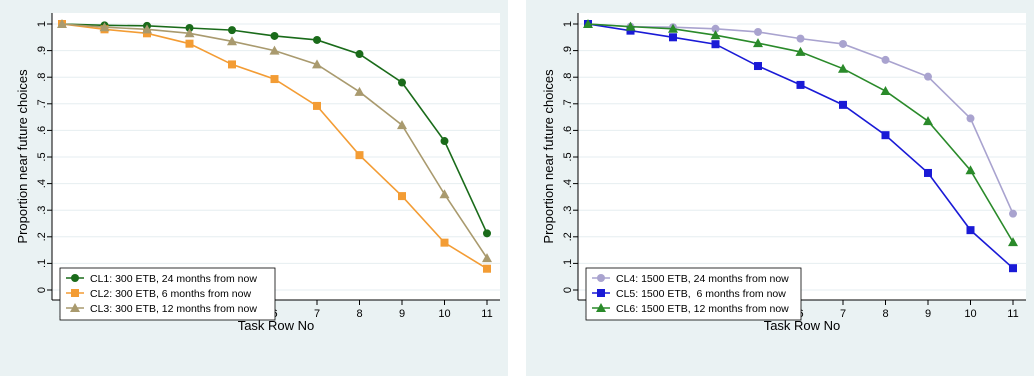 The height and width of the screenshot is (376, 1034). Describe the element at coordinates (702, 279) in the screenshot. I see `legend-label: CL4: 1500 ETB, 24 months from now` at that location.